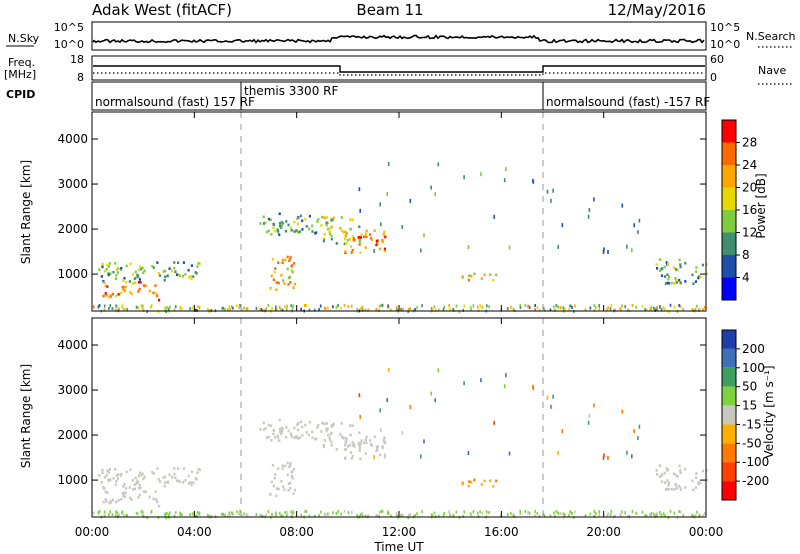 The width and height of the screenshot is (800, 554). What do you see at coordinates (72, 345) in the screenshot?
I see `y-tick-label: 4000` at bounding box center [72, 345].